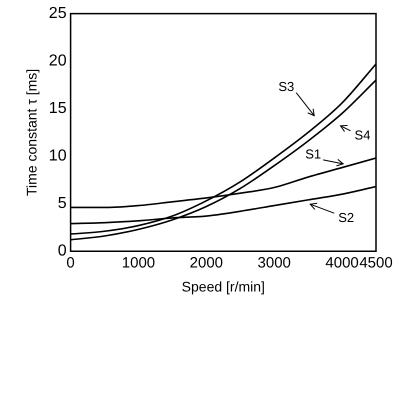 This screenshot has width=416, height=419. What do you see at coordinates (346, 217) in the screenshot?
I see `annotation: S2` at bounding box center [346, 217].